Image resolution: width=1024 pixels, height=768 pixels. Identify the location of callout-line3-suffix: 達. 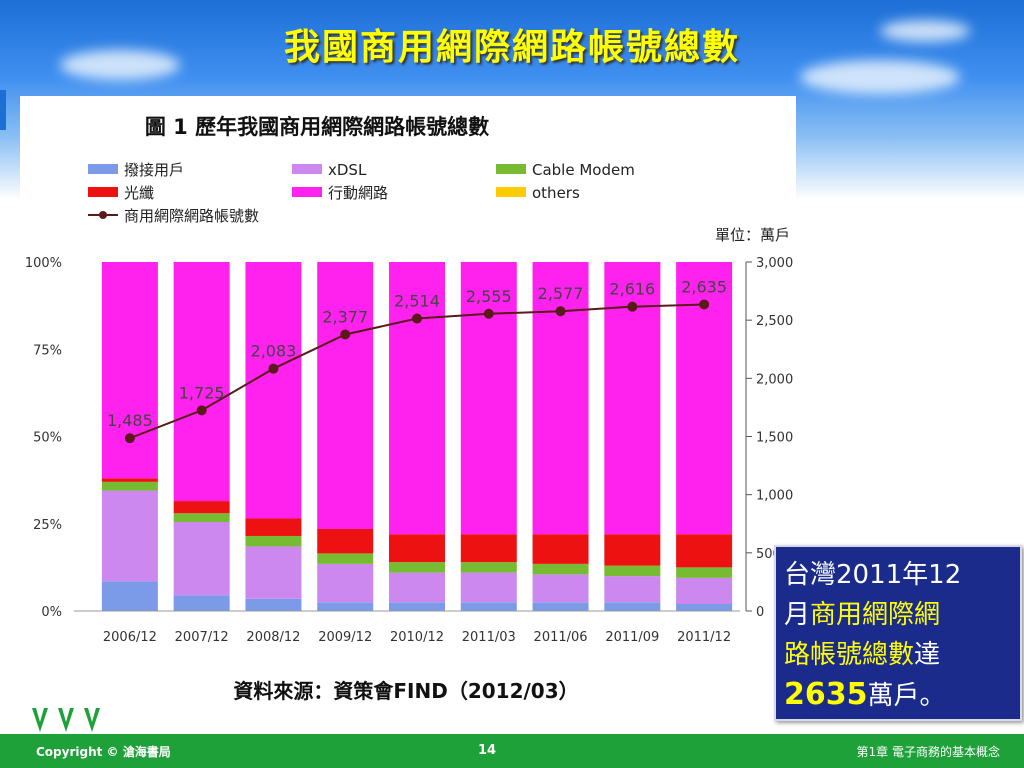
(927, 655).